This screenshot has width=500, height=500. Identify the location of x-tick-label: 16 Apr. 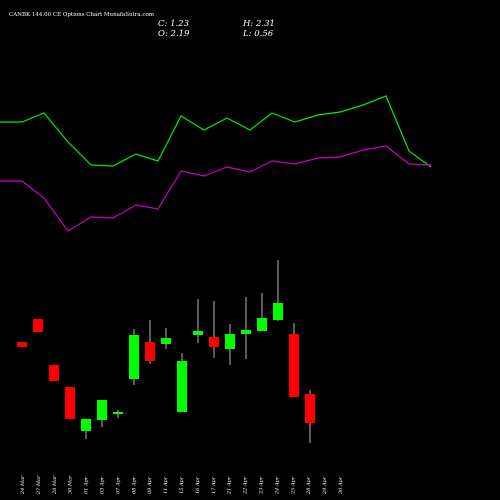
(198, 485).